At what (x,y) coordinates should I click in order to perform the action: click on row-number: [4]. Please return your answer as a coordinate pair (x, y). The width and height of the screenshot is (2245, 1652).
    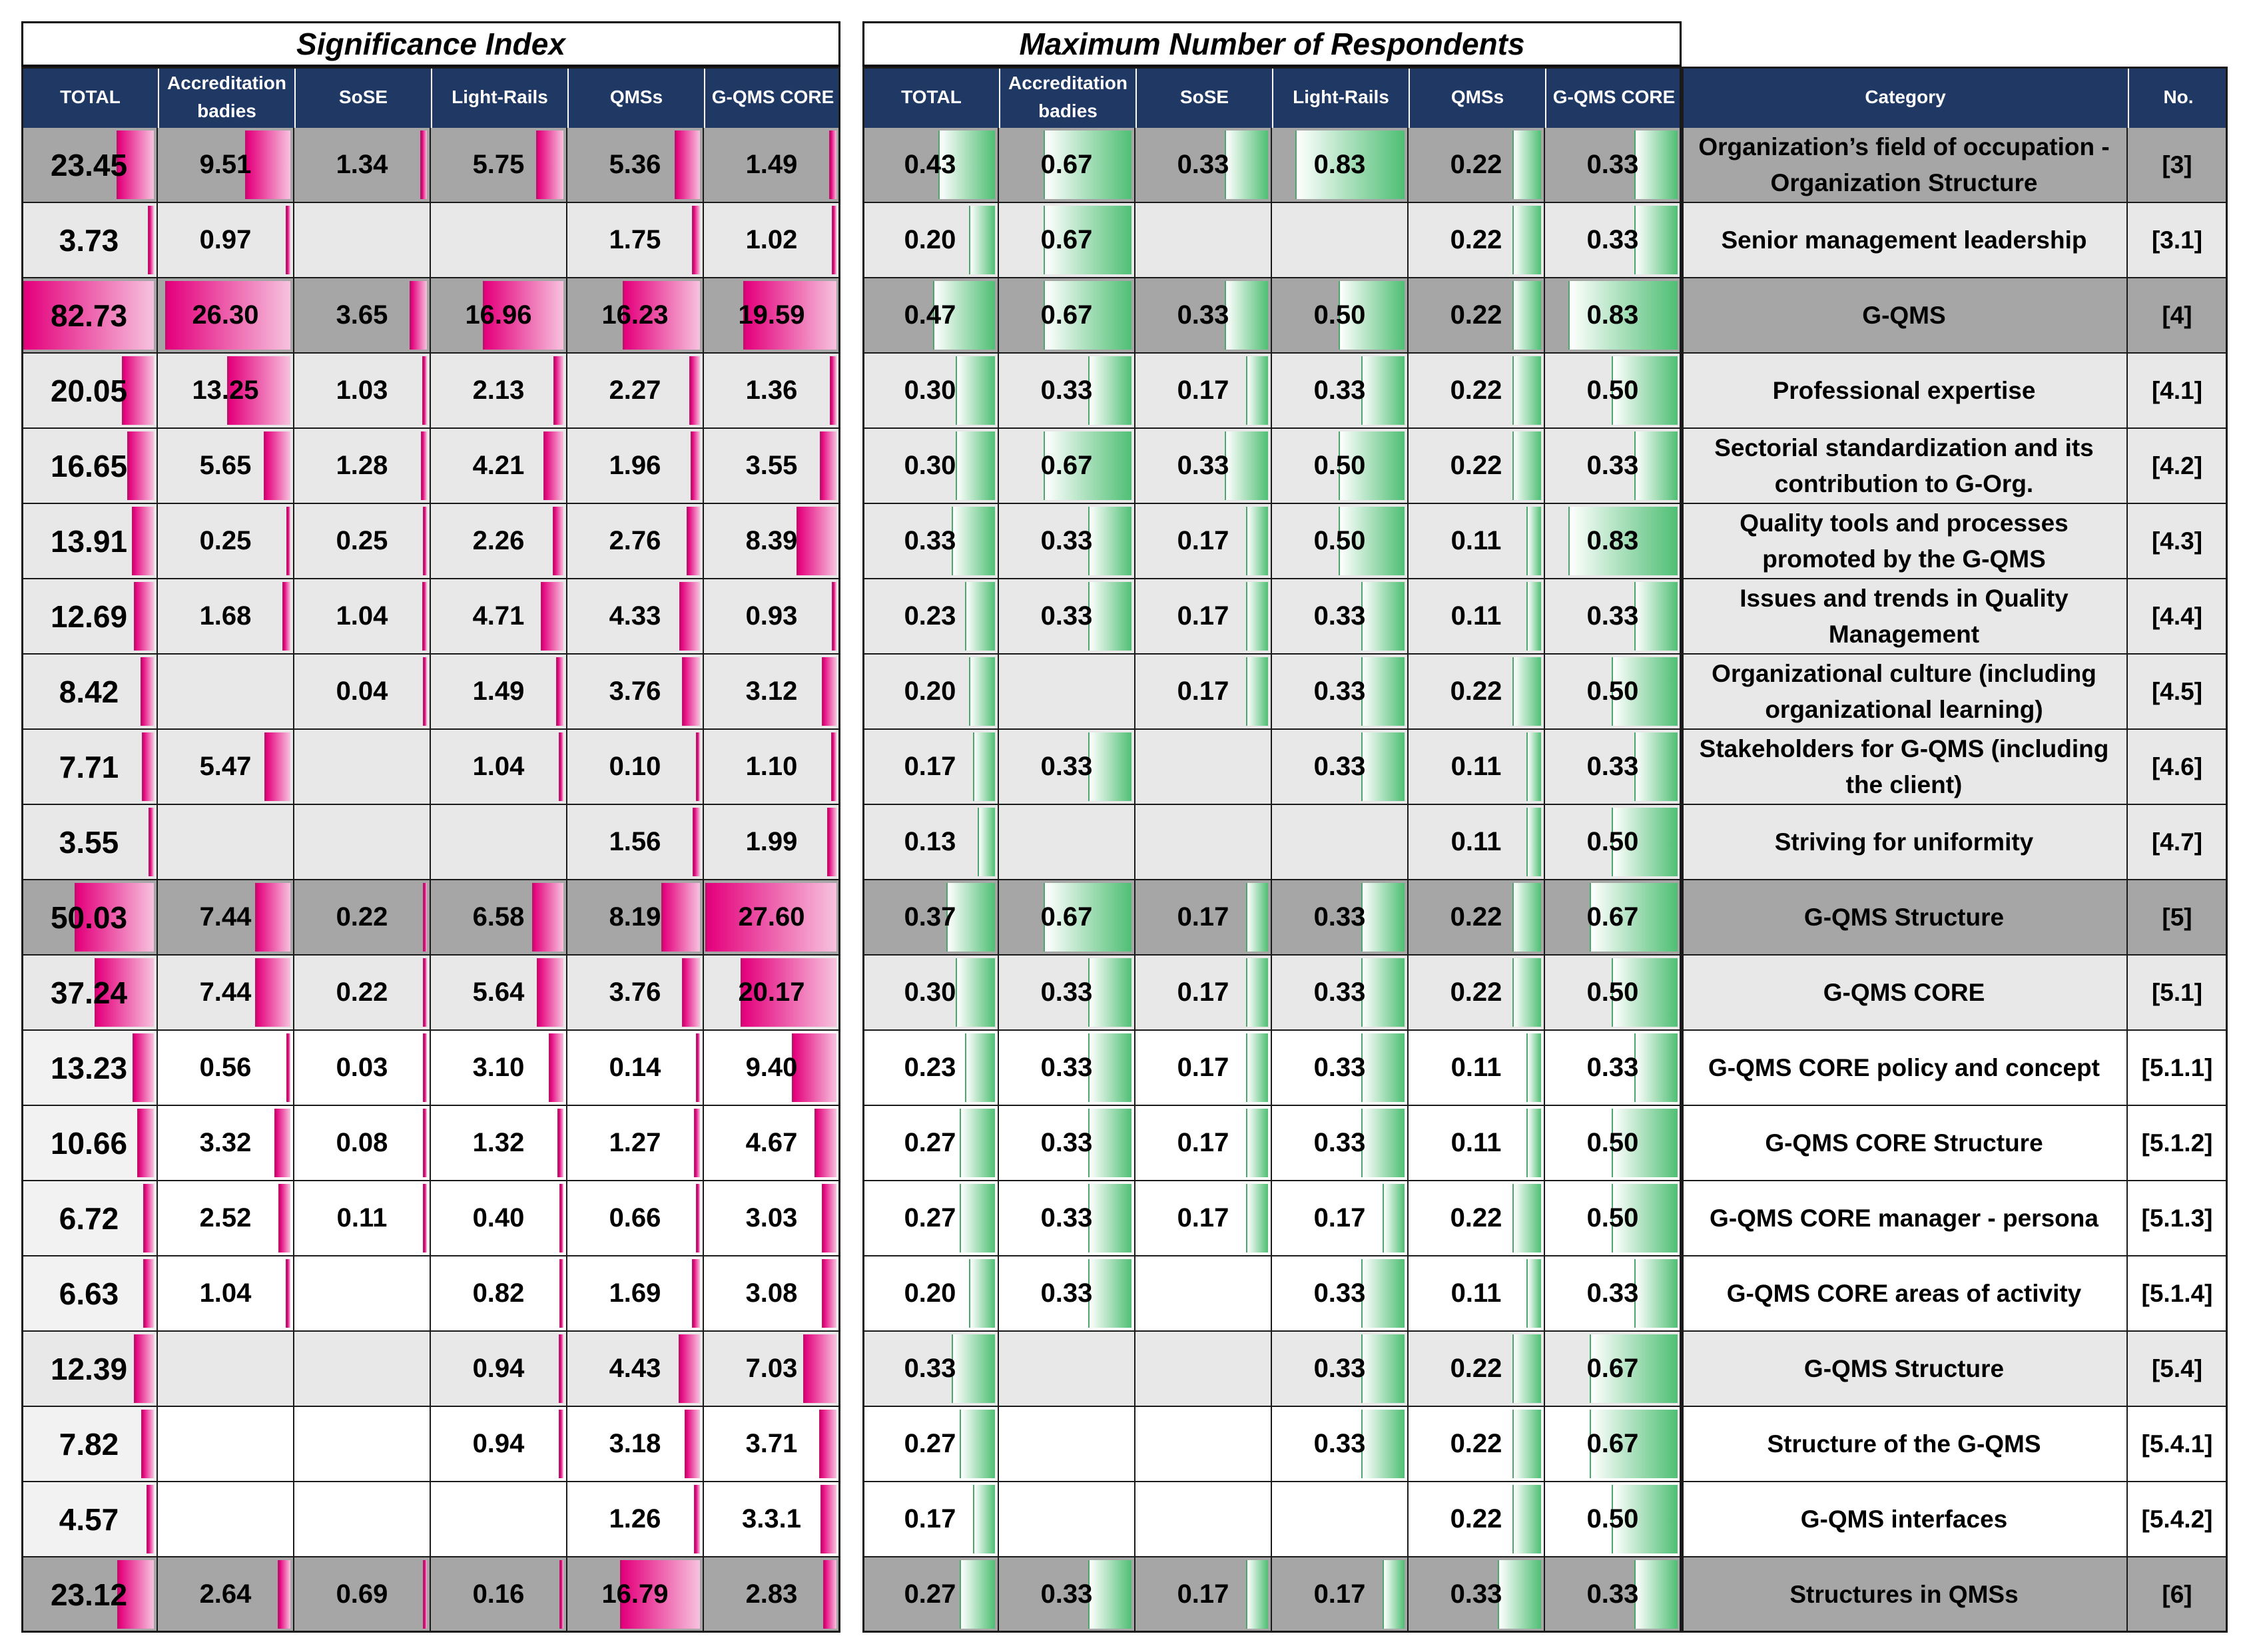
    Looking at the image, I should click on (2177, 315).